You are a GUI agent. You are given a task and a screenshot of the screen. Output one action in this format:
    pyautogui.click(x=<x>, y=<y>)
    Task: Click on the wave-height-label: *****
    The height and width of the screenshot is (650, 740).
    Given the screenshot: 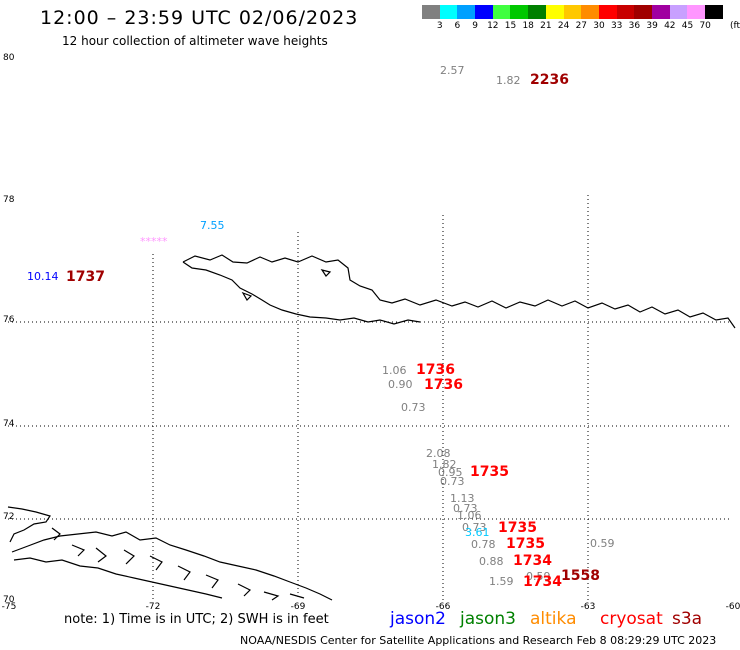 What is the action you would take?
    pyautogui.click(x=154, y=241)
    